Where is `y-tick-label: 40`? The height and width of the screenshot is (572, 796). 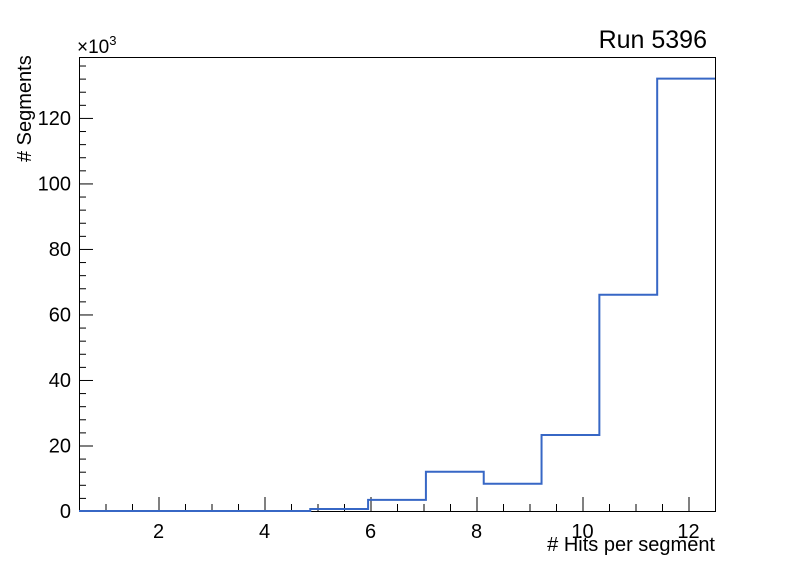
y-tick-label: 40 is located at coordinates (60, 381).